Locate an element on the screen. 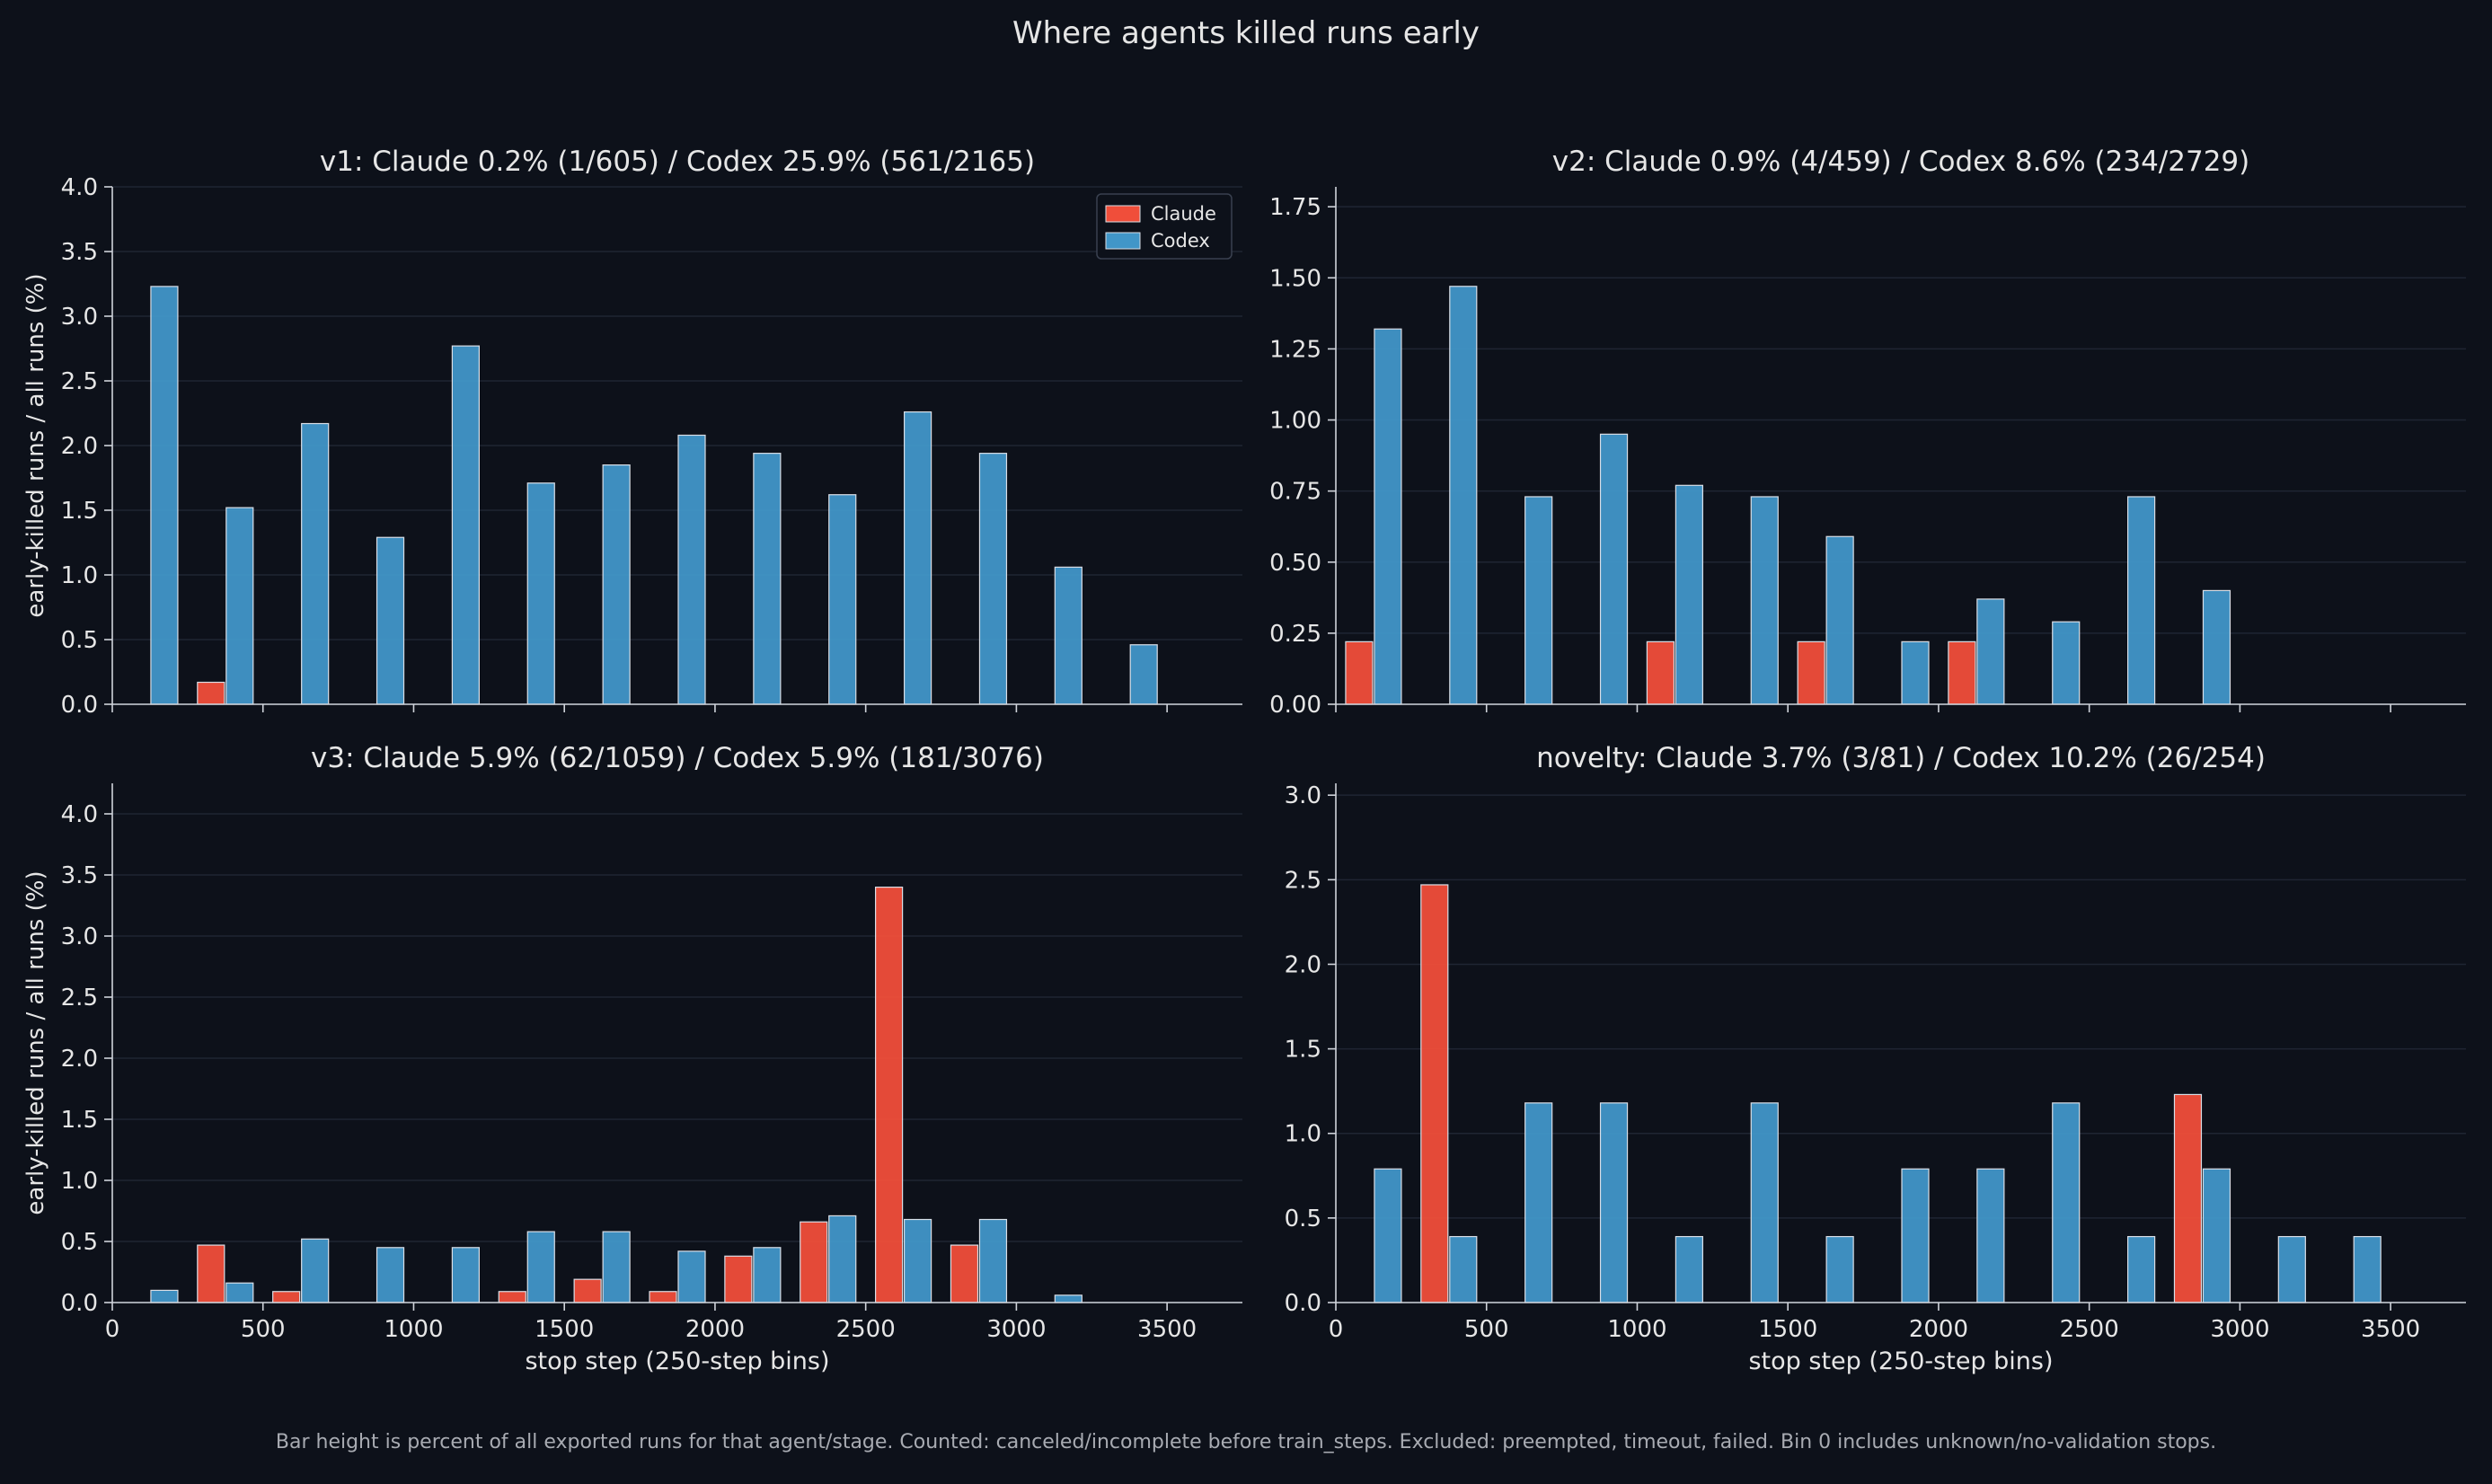 Image resolution: width=2492 pixels, height=1484 pixels. y-tick-label: 0.25 is located at coordinates (1295, 634).